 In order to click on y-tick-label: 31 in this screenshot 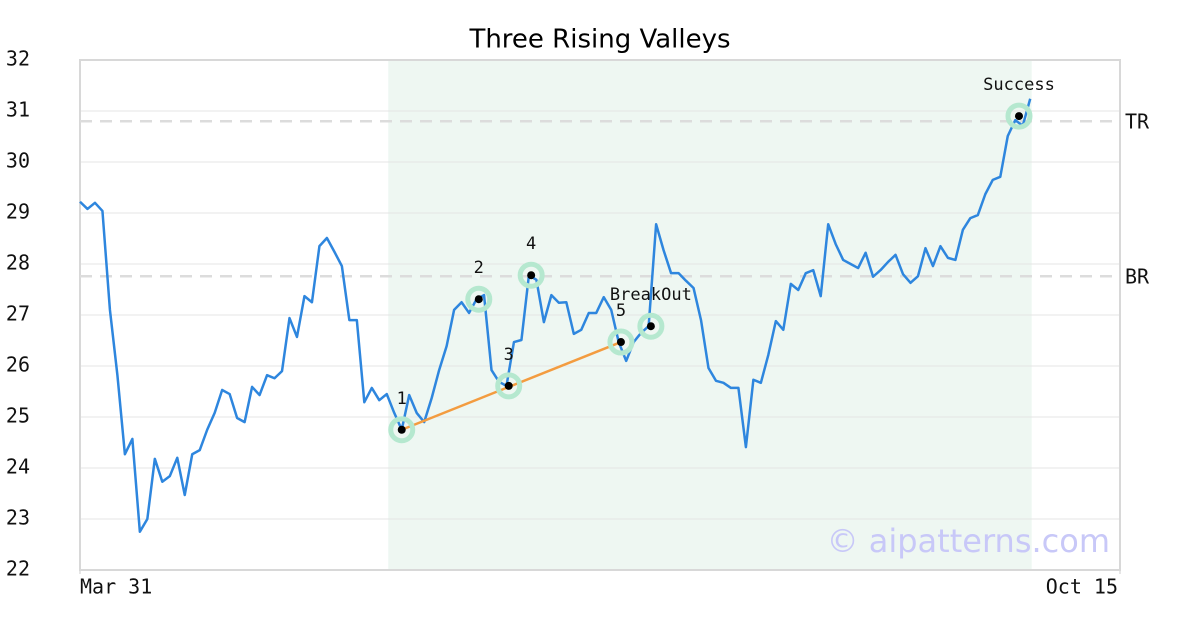, I will do `click(18, 110)`.